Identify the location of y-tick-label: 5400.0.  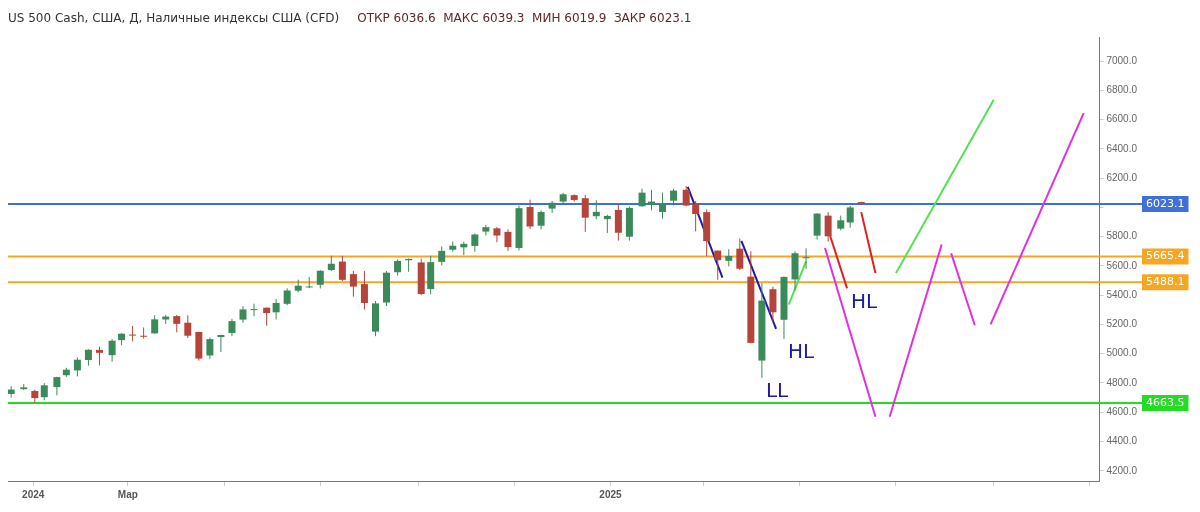
(1122, 294).